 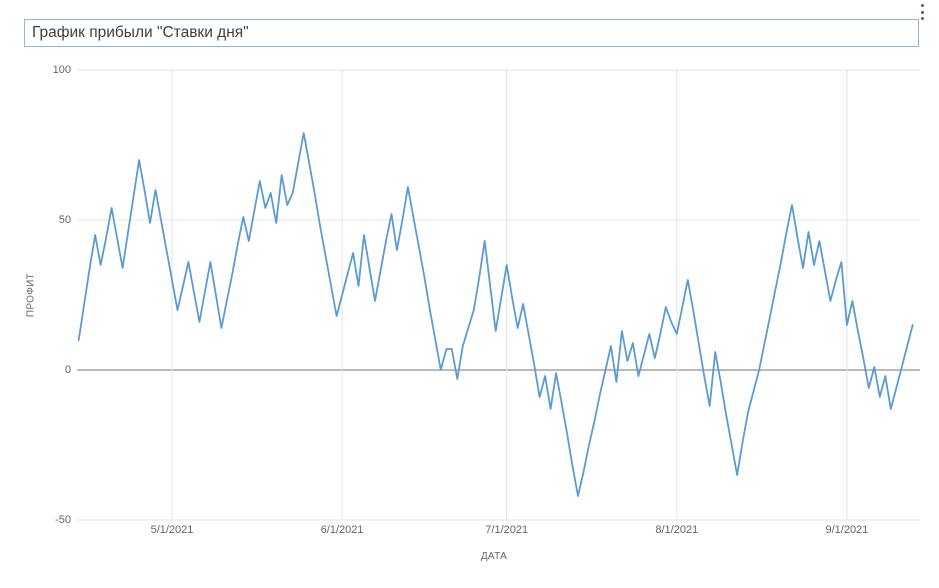 What do you see at coordinates (67, 369) in the screenshot?
I see `y-tick-label: 0` at bounding box center [67, 369].